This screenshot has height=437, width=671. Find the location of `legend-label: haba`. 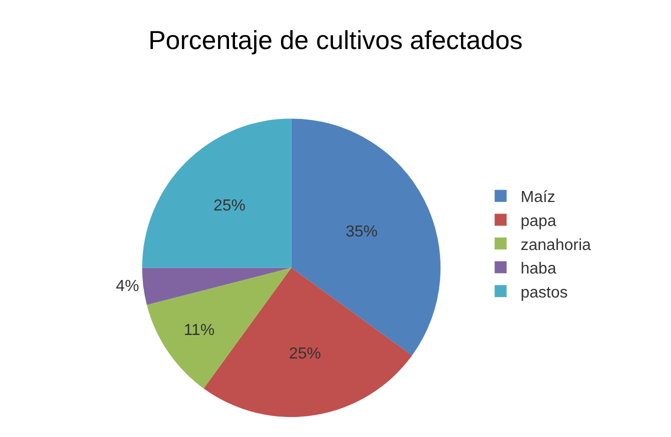

legend-label: haba is located at coordinates (538, 269).